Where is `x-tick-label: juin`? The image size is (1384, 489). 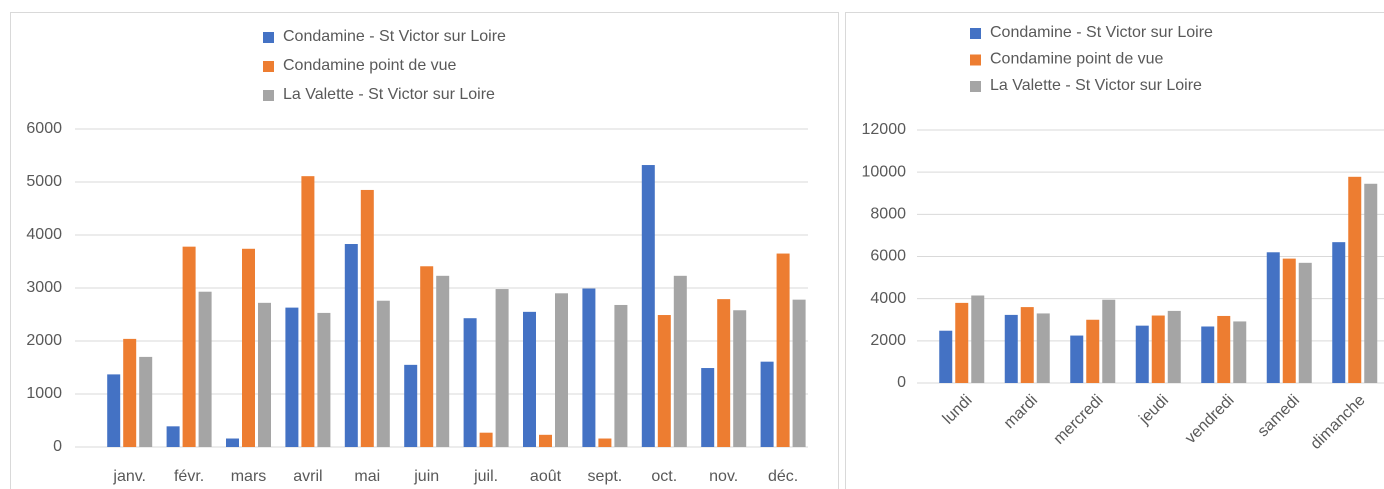
x-tick-label: juin is located at coordinates (426, 476).